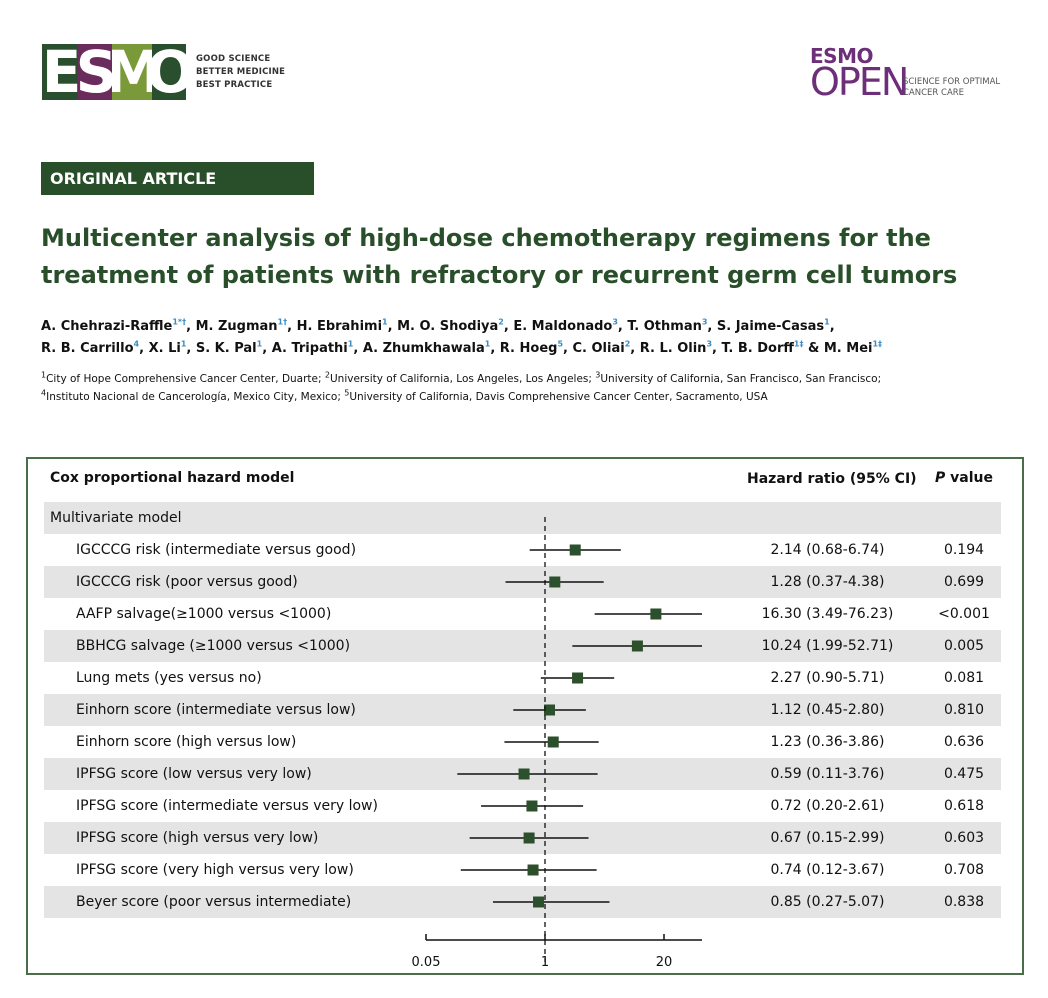 Image resolution: width=1048 pixels, height=998 pixels. What do you see at coordinates (964, 710) in the screenshot?
I see `row-p-value: 0.810` at bounding box center [964, 710].